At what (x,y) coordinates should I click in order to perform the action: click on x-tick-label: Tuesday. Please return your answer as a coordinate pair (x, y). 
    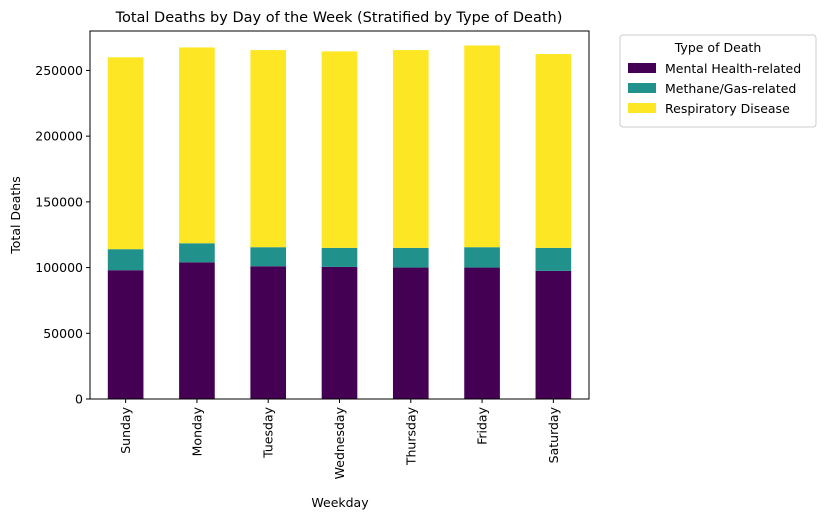
    Looking at the image, I should click on (268, 432).